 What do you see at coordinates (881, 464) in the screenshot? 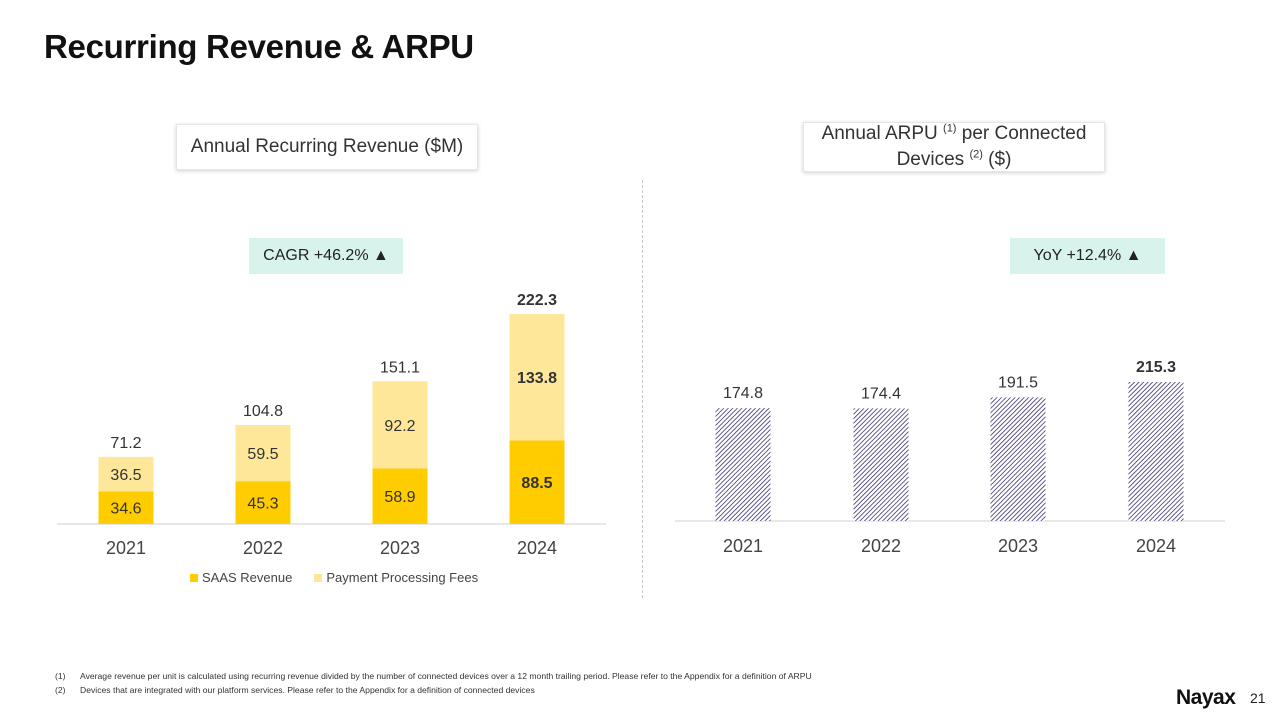
I see `bar-arpu-2022` at bounding box center [881, 464].